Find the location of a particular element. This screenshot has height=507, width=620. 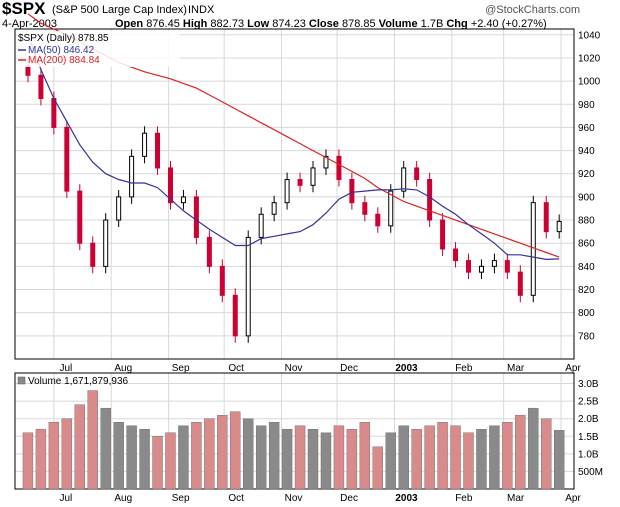

volume-tick-label: 500M is located at coordinates (590, 472).